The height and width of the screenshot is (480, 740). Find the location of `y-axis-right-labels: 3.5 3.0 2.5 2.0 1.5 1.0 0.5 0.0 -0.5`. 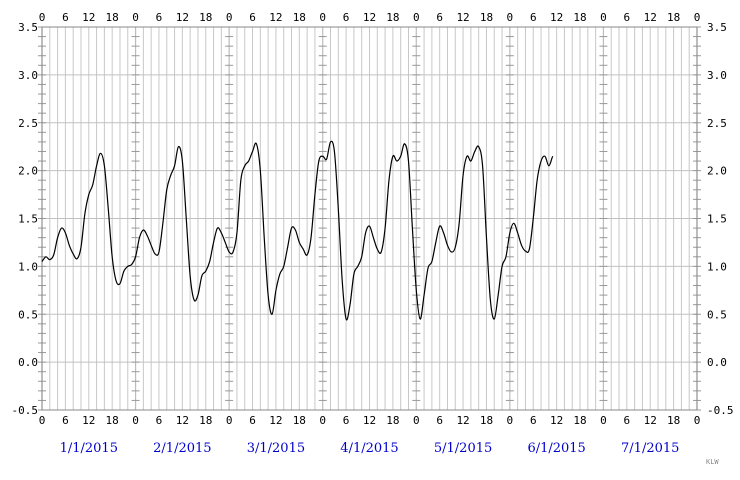

y-axis-right-labels: 3.5 3.0 2.5 2.0 1.5 1.0 0.5 0.0 -0.5 is located at coordinates (720, 219).